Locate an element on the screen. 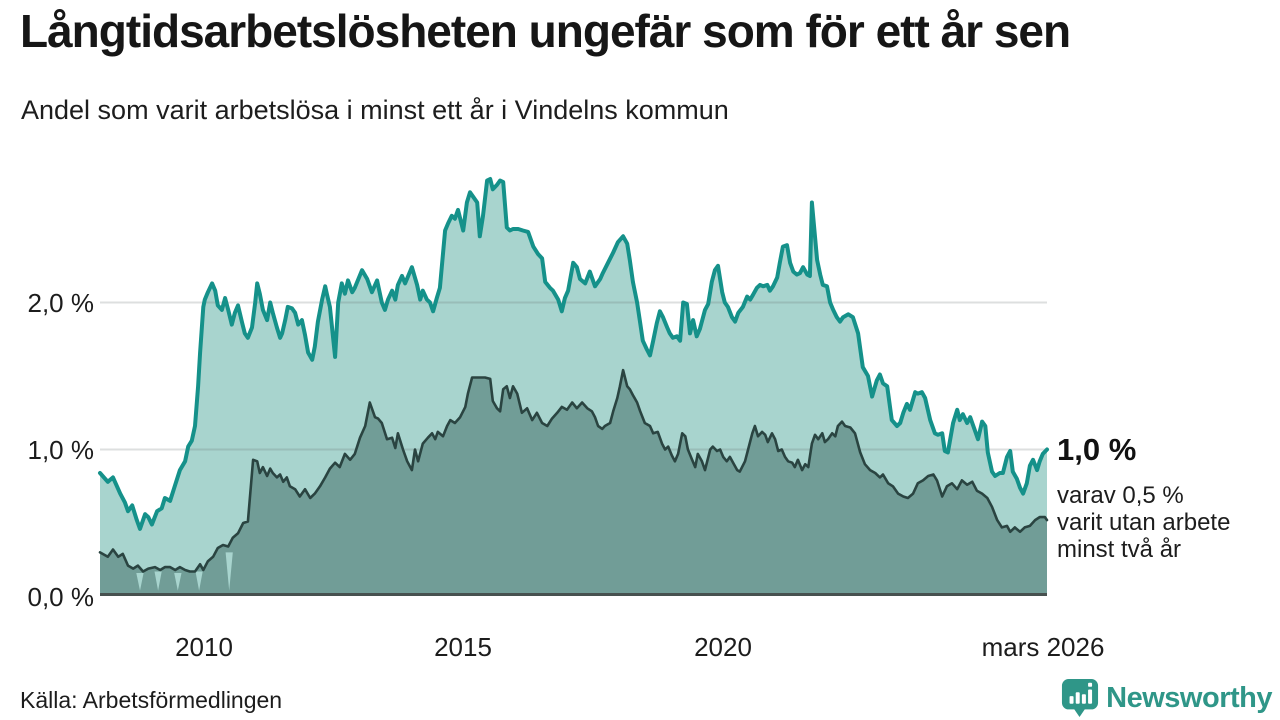 The image size is (1280, 720). y-axis-label-1: 1,0 % is located at coordinates (61, 449).